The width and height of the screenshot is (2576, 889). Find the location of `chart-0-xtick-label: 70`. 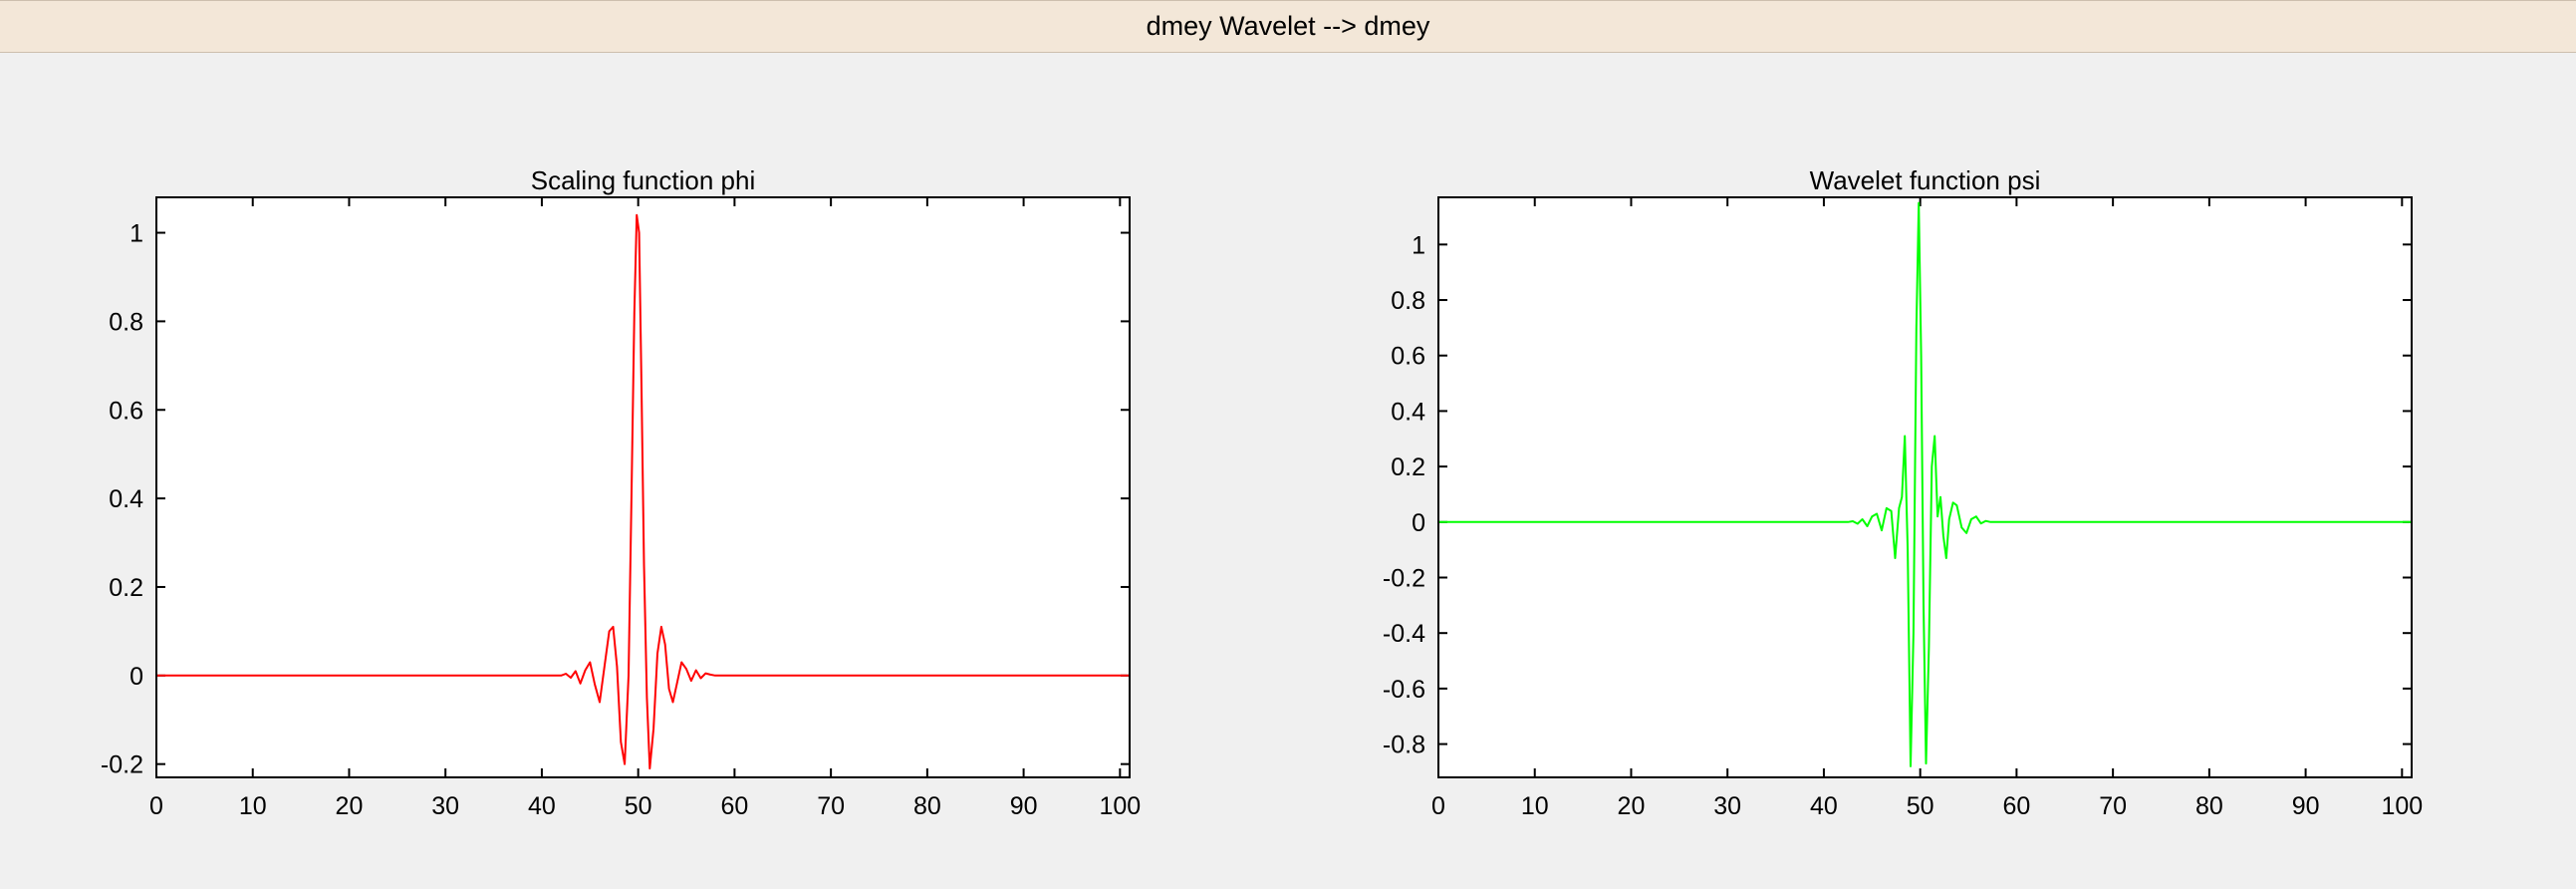

chart-0-xtick-label: 70 is located at coordinates (831, 806).